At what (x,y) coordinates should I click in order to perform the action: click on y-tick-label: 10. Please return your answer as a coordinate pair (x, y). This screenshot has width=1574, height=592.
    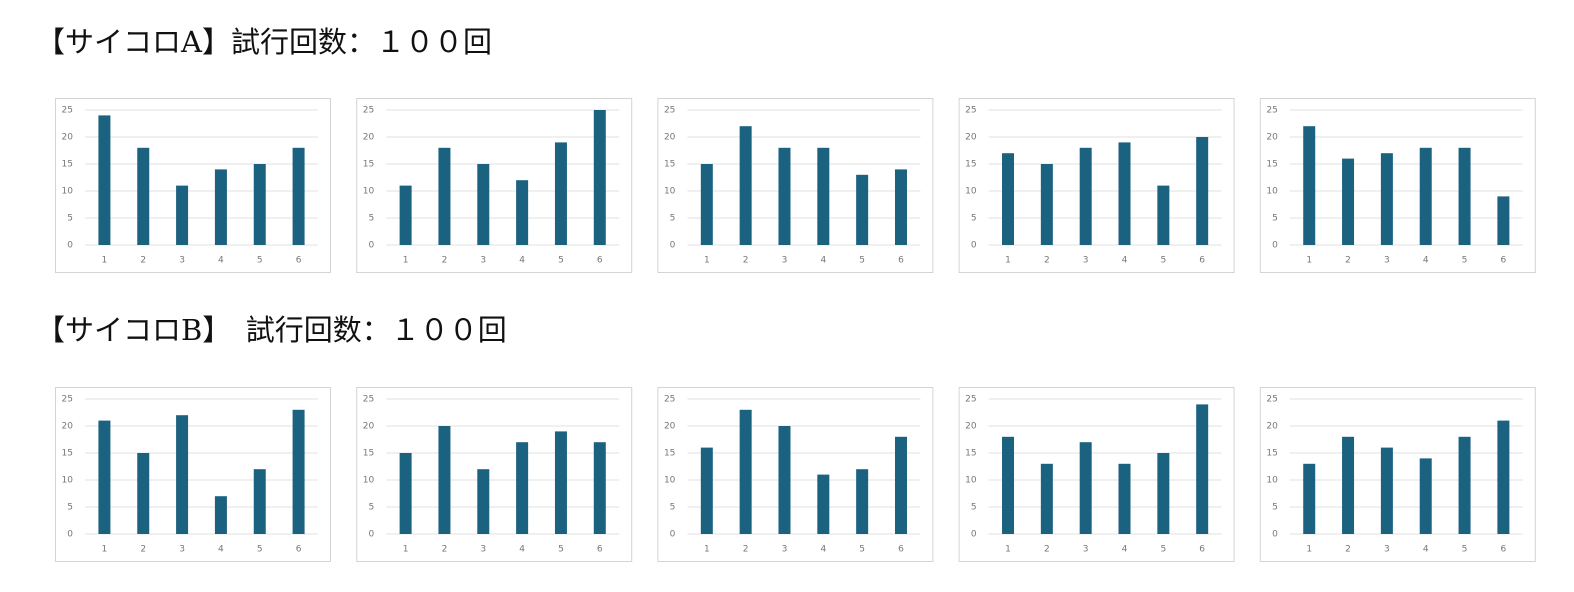
    Looking at the image, I should click on (1272, 192).